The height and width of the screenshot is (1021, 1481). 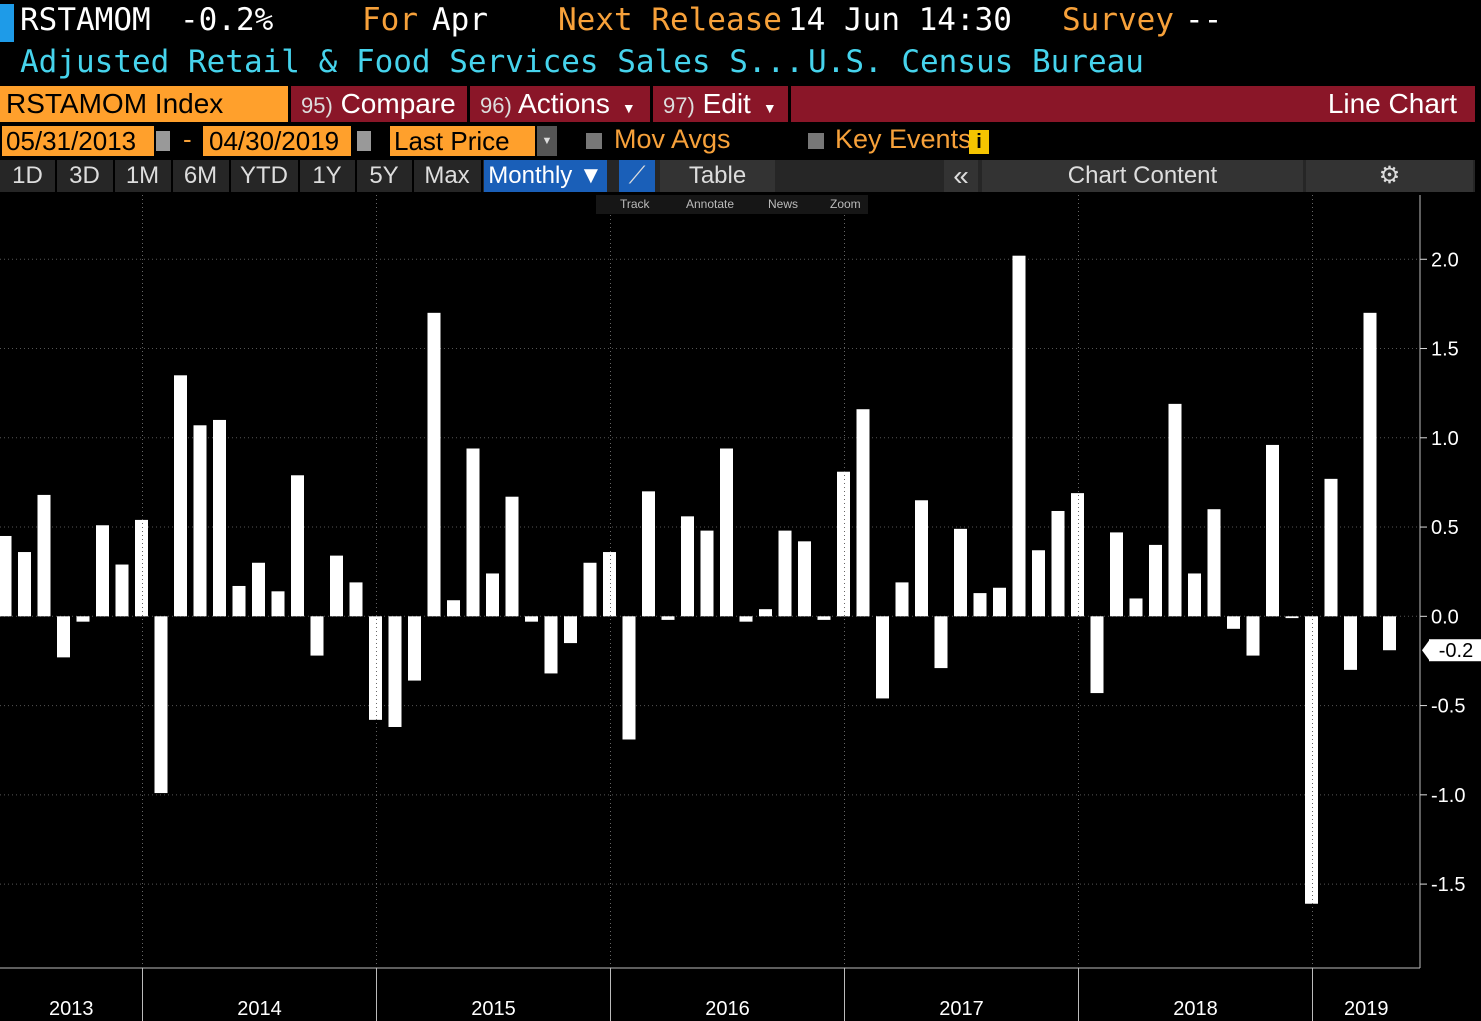 I want to click on frequency-button: Monthly ▼, so click(x=545, y=176).